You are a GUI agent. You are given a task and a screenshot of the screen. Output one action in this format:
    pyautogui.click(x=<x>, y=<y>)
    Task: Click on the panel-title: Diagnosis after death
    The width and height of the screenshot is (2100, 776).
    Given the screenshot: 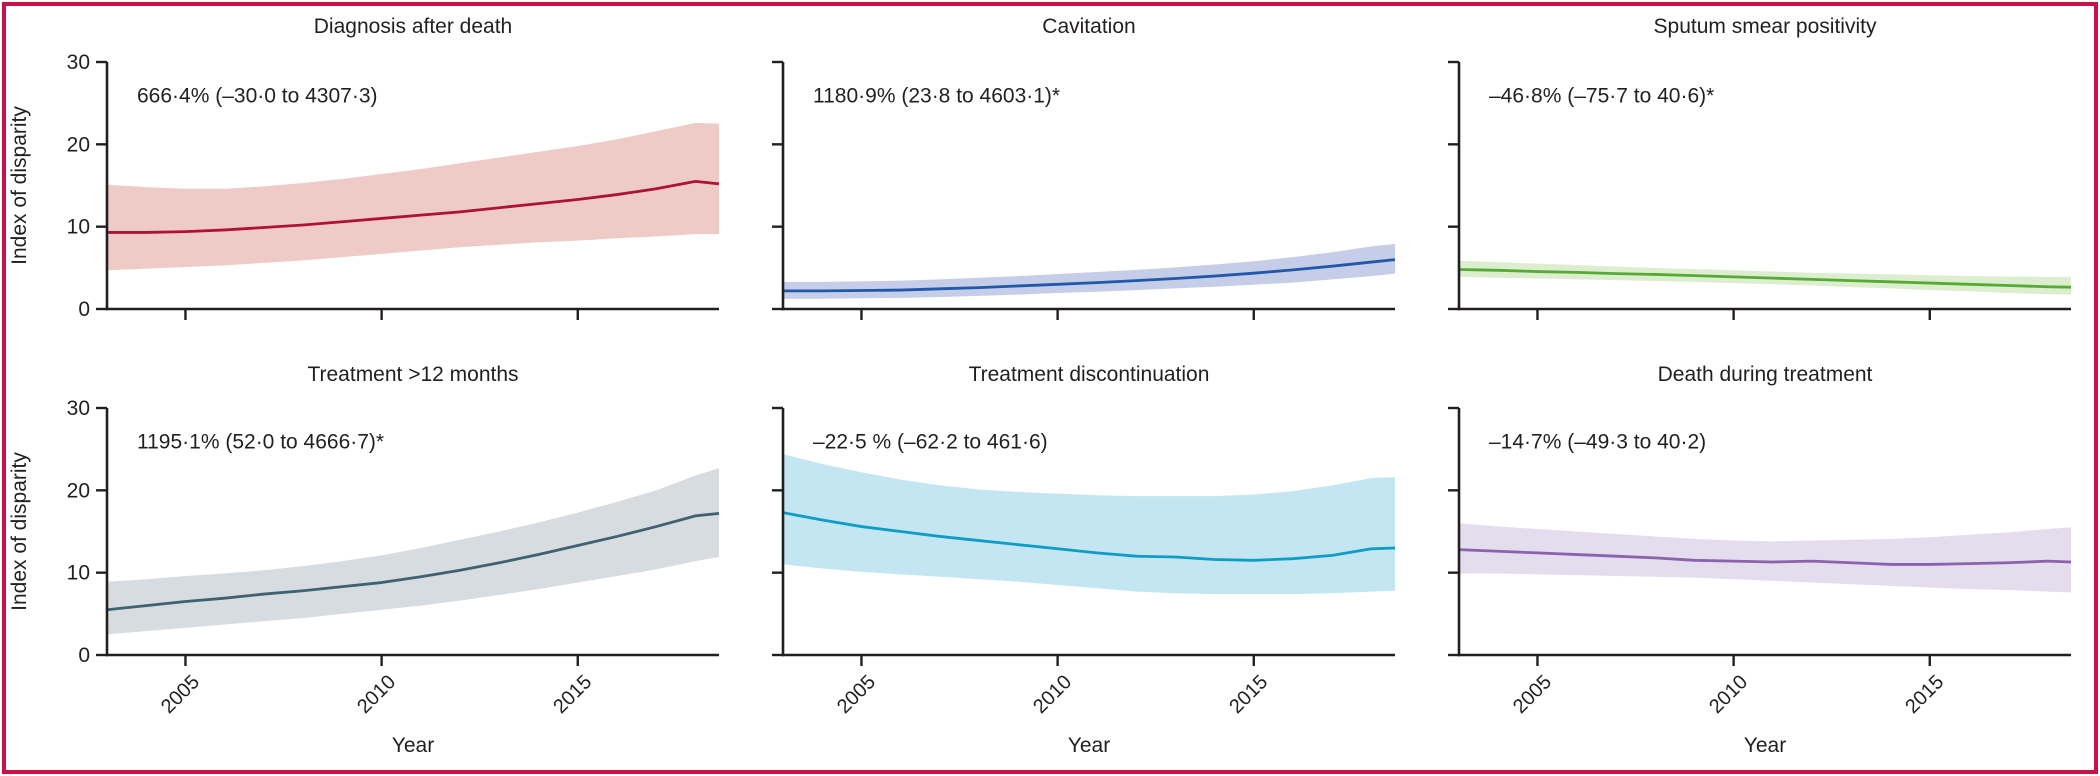 What is the action you would take?
    pyautogui.click(x=413, y=26)
    